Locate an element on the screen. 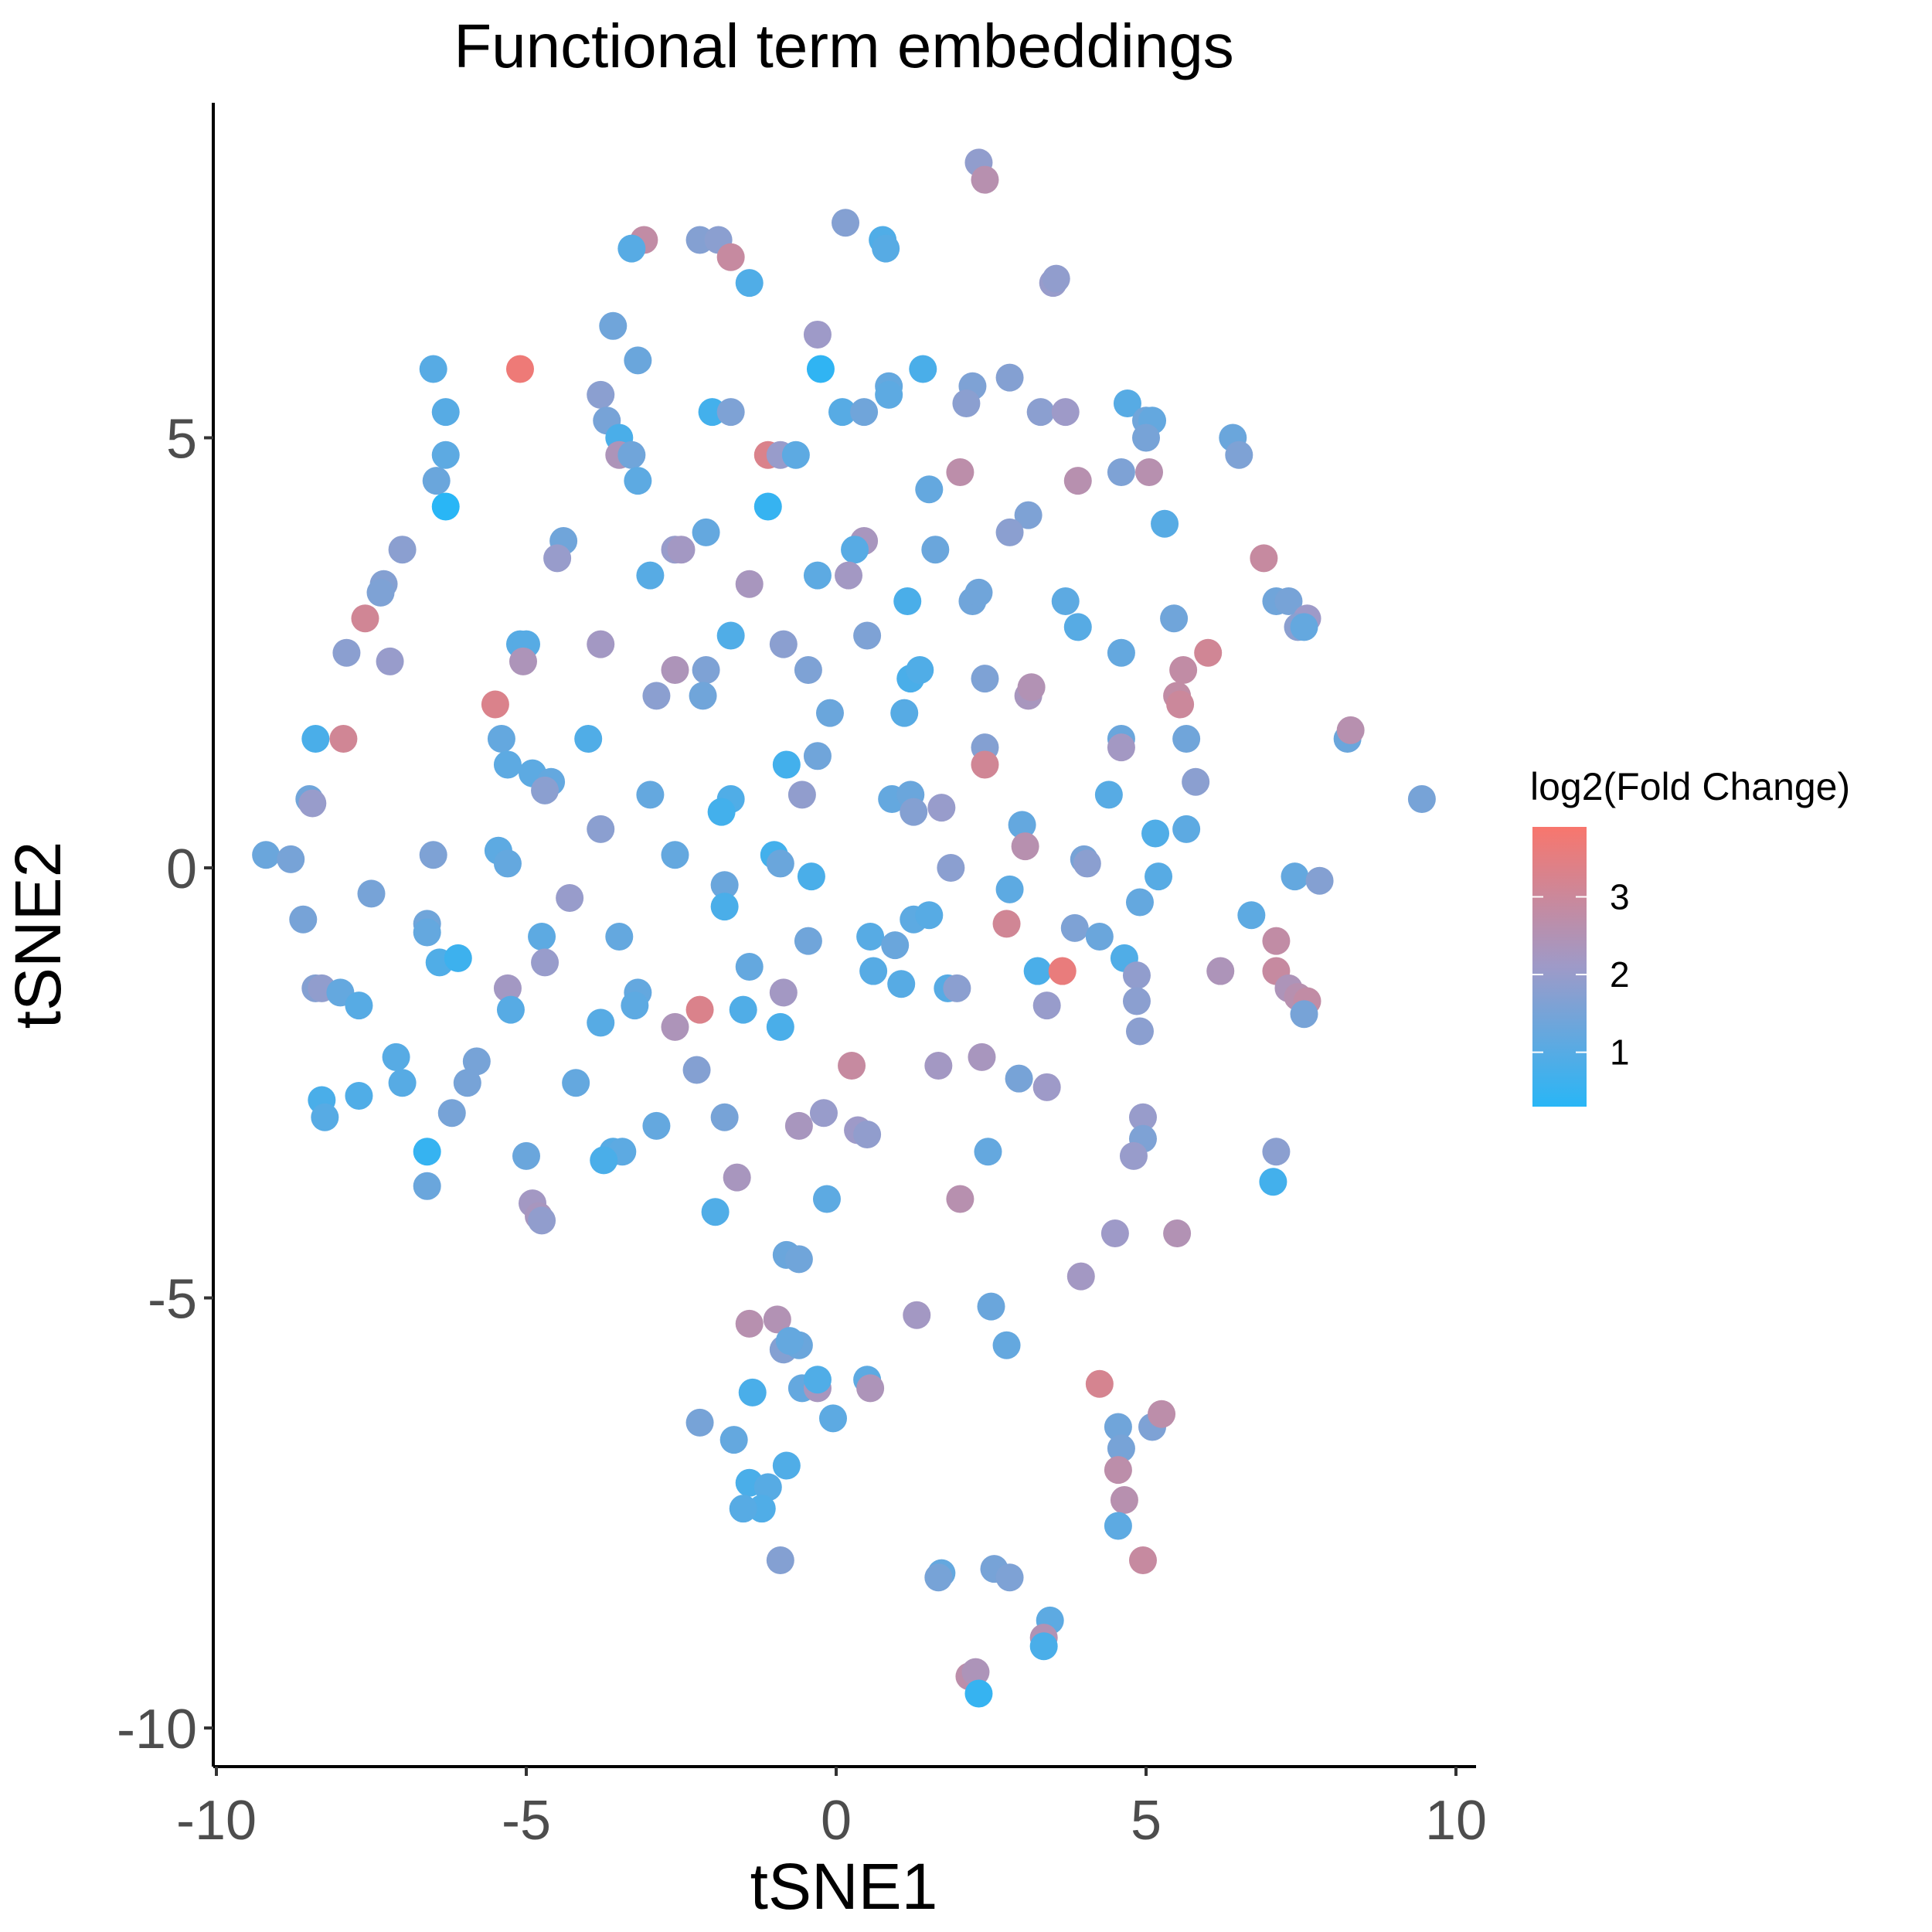 This screenshot has height=1932, width=1932. legend-colorbar is located at coordinates (1560, 967).